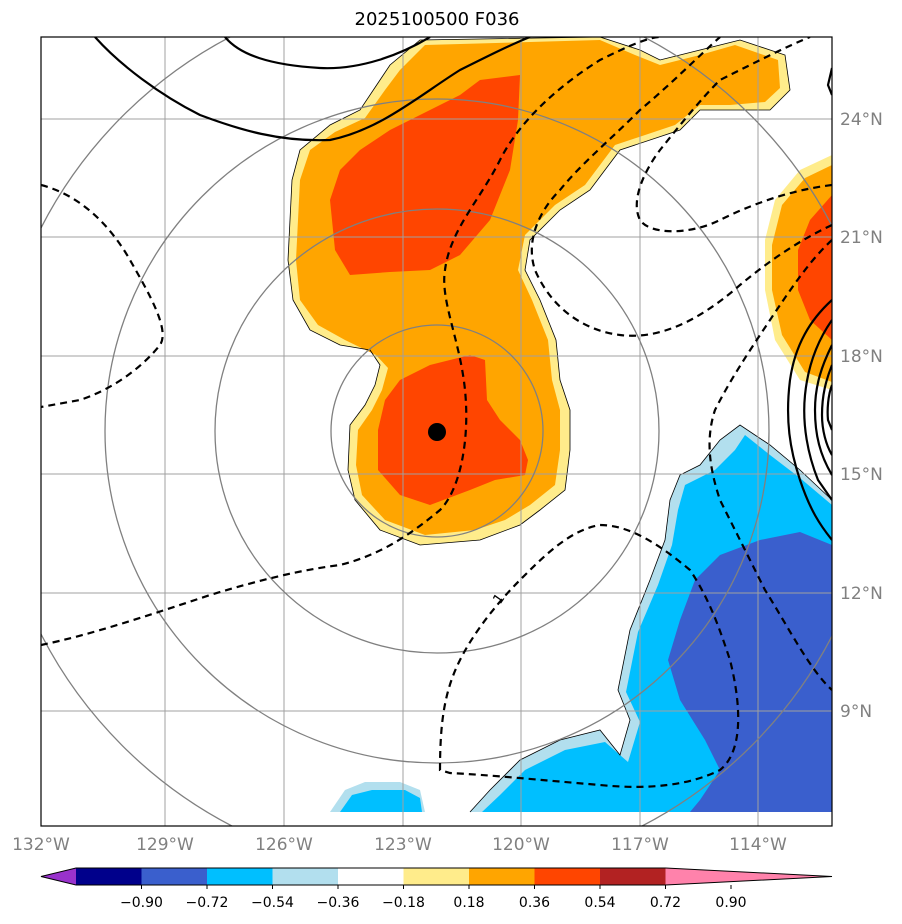 This screenshot has height=924, width=902. I want to click on lat-label: 21°N, so click(861, 238).